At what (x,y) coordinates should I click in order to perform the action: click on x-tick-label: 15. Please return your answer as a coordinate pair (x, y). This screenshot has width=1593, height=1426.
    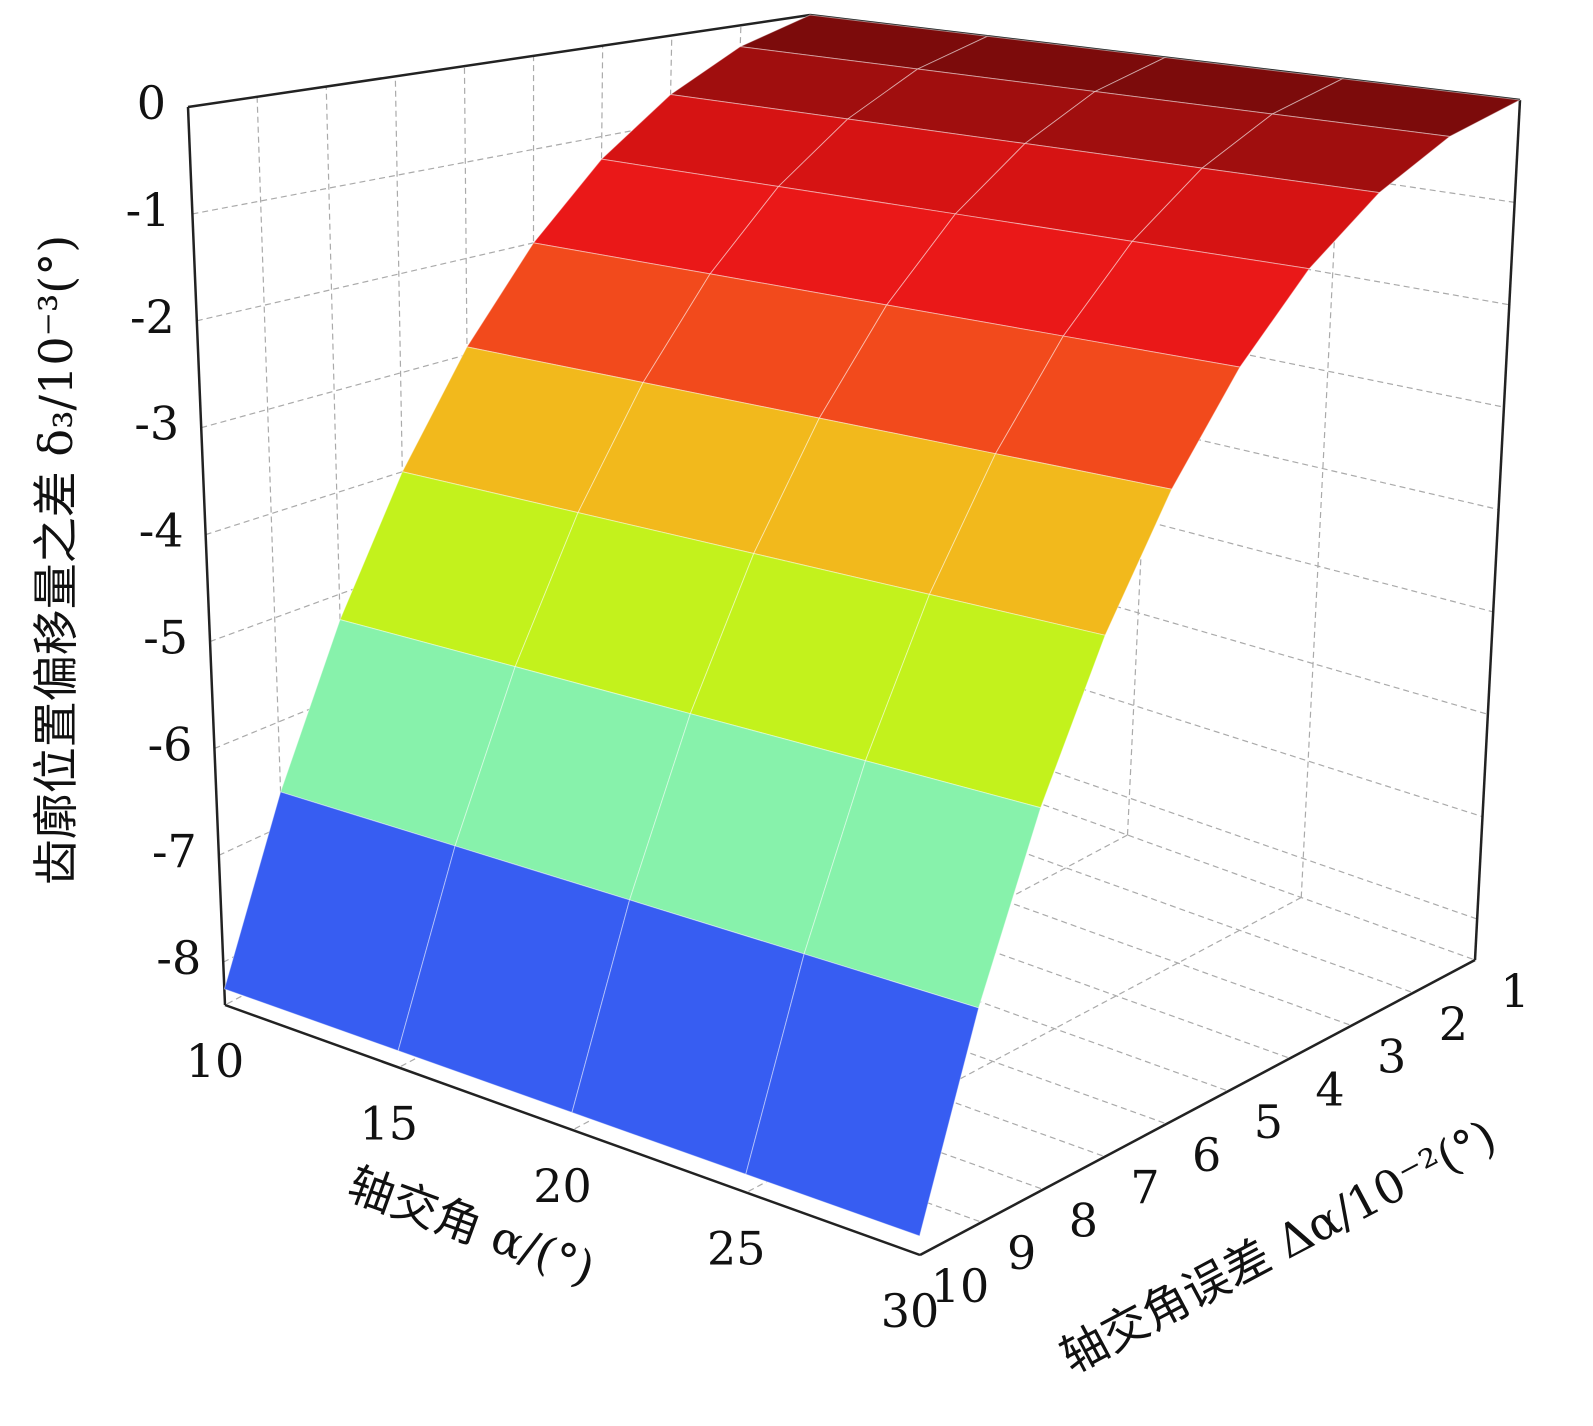
    Looking at the image, I should click on (388, 1124).